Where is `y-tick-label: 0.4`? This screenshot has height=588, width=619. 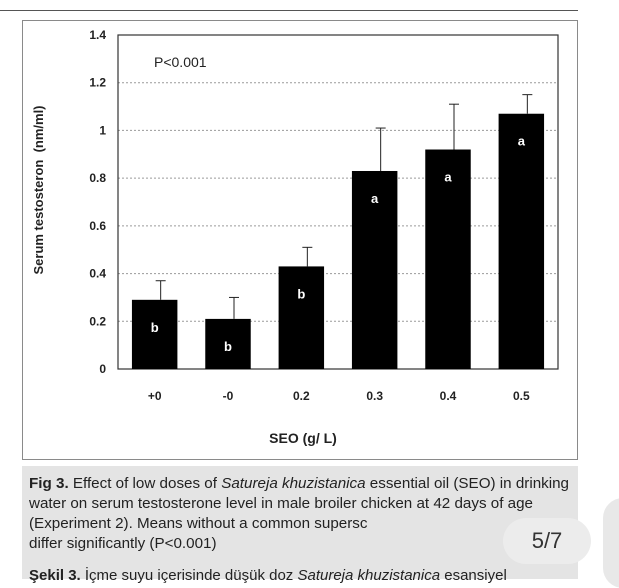 y-tick-label: 0.4 is located at coordinates (97, 274).